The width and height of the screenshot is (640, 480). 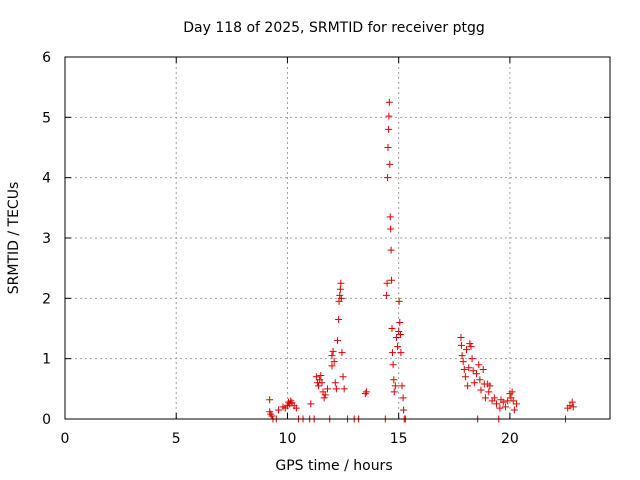 I want to click on y-tick-label: 1, so click(x=46, y=360).